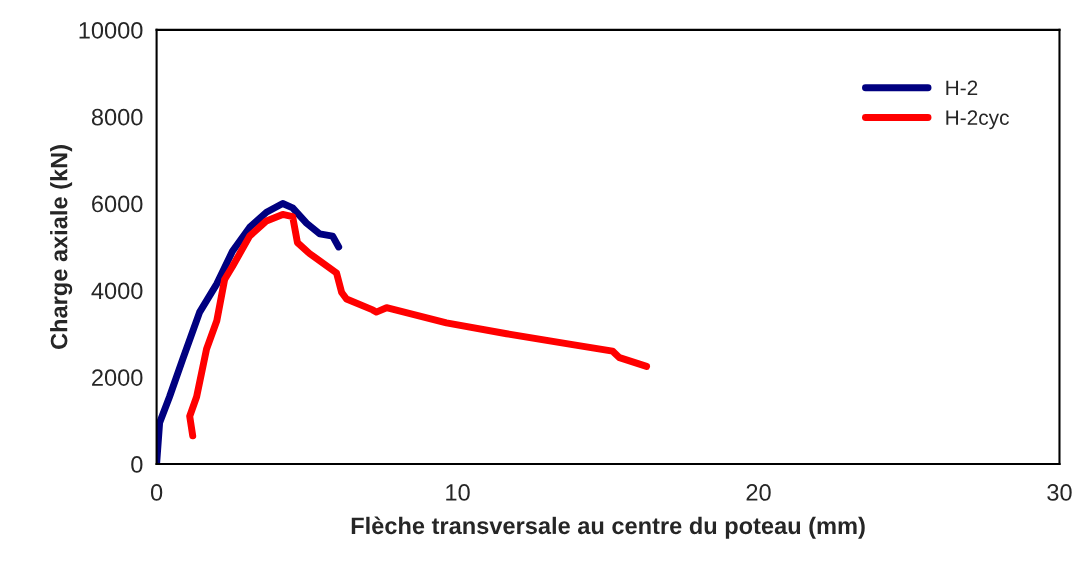  What do you see at coordinates (117, 377) in the screenshot?
I see `y-tick-label: 2000` at bounding box center [117, 377].